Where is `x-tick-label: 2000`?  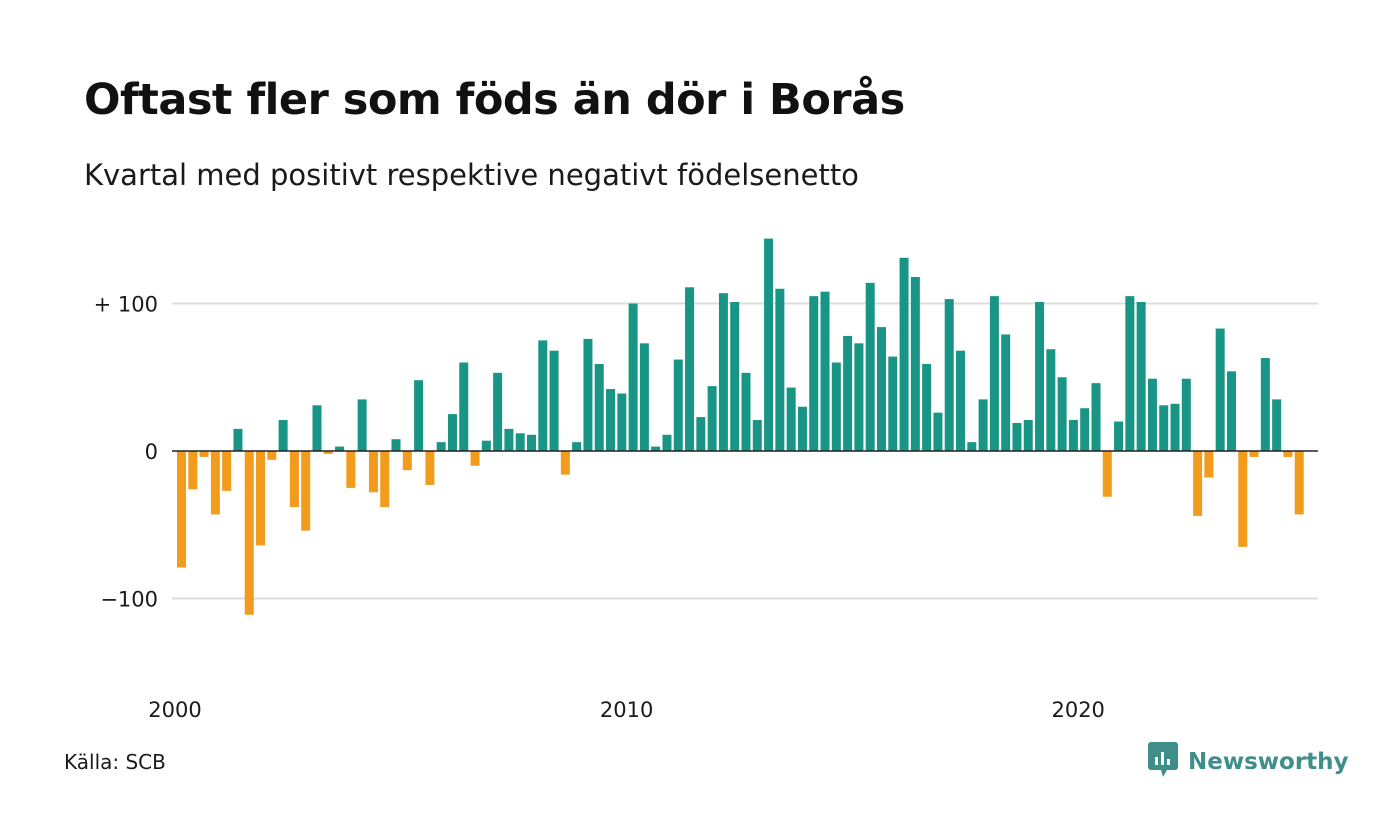 x-tick-label: 2000 is located at coordinates (174, 710).